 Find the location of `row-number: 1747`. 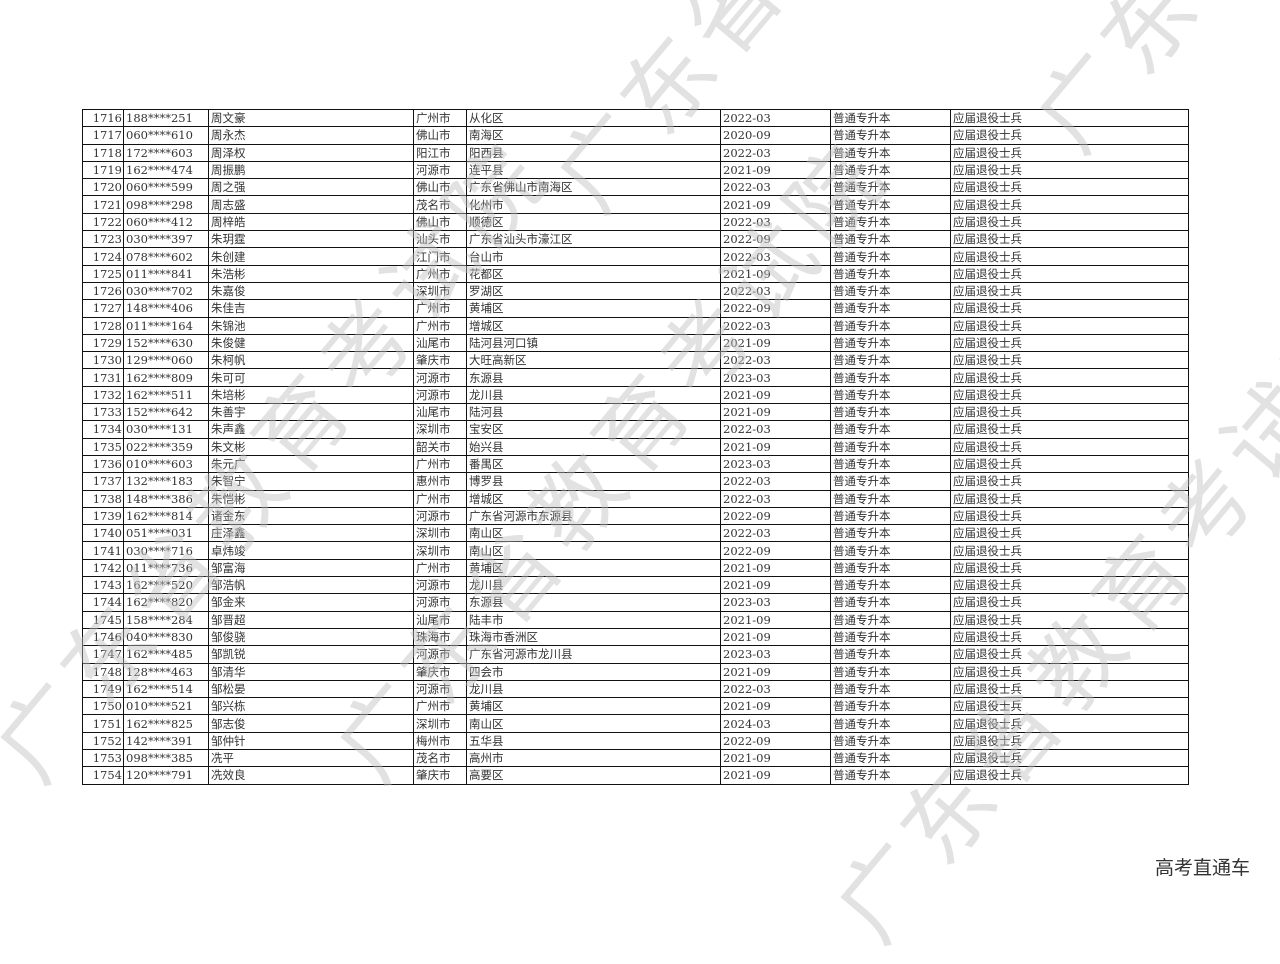

row-number: 1747 is located at coordinates (103, 654).